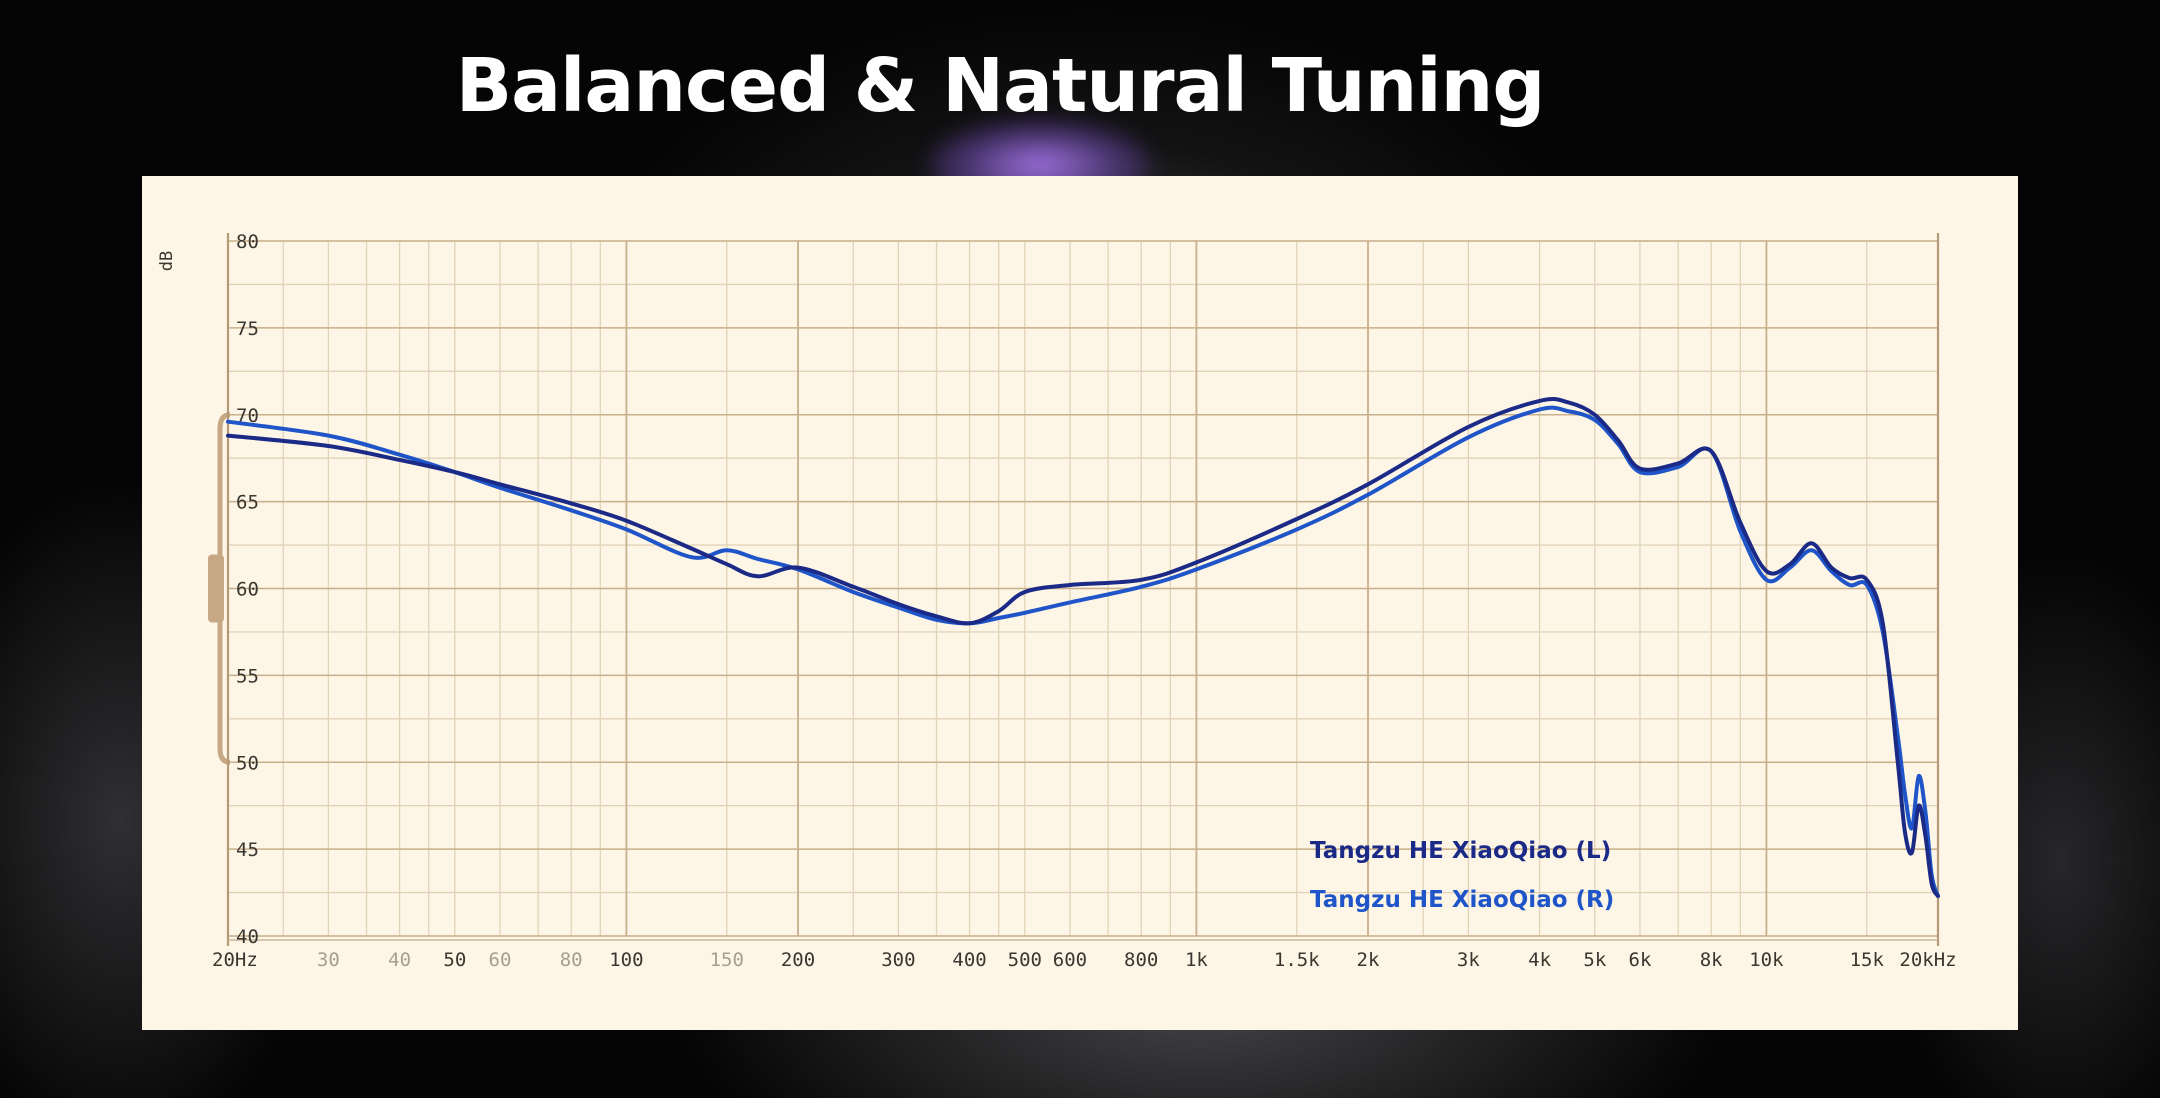  What do you see at coordinates (1640, 960) in the screenshot?
I see `x-tick-label: 6k` at bounding box center [1640, 960].